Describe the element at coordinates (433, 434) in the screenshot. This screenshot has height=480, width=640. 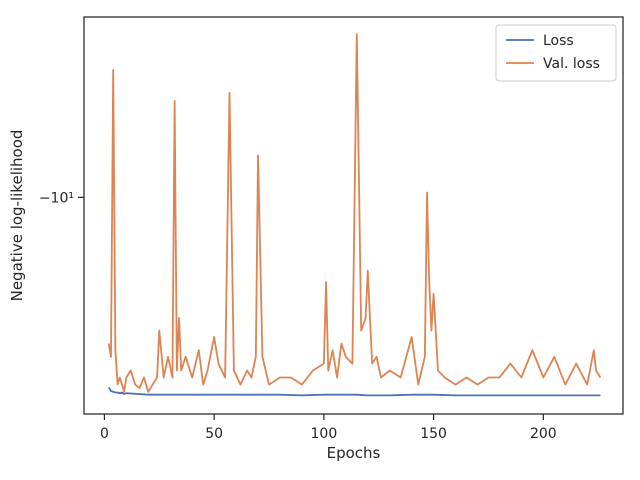
I see `x-tick-label: 150` at that location.